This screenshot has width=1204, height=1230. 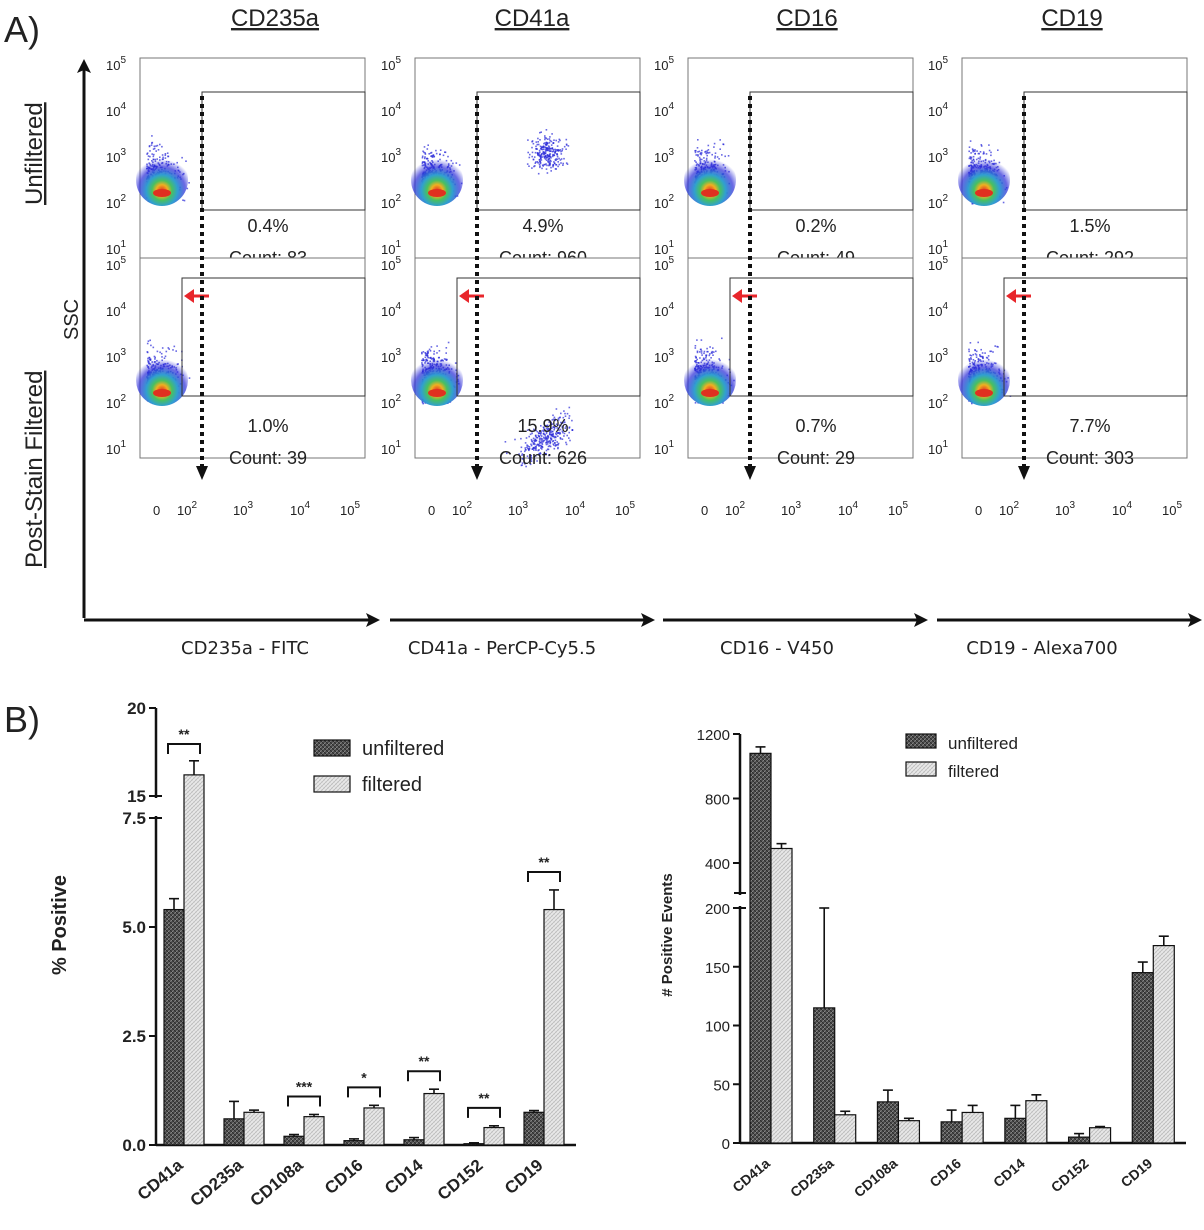 I want to click on gate-count: Count: 626, so click(x=543, y=458).